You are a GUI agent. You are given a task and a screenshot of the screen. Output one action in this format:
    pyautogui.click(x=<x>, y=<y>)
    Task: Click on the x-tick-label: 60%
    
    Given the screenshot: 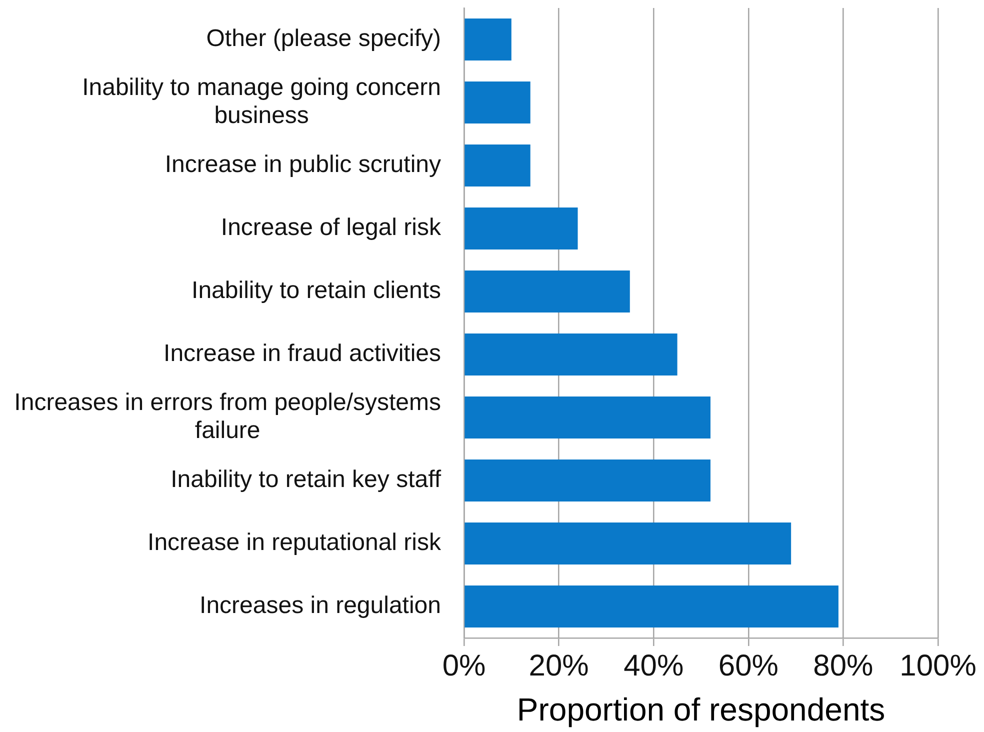 What is the action you would take?
    pyautogui.click(x=748, y=665)
    